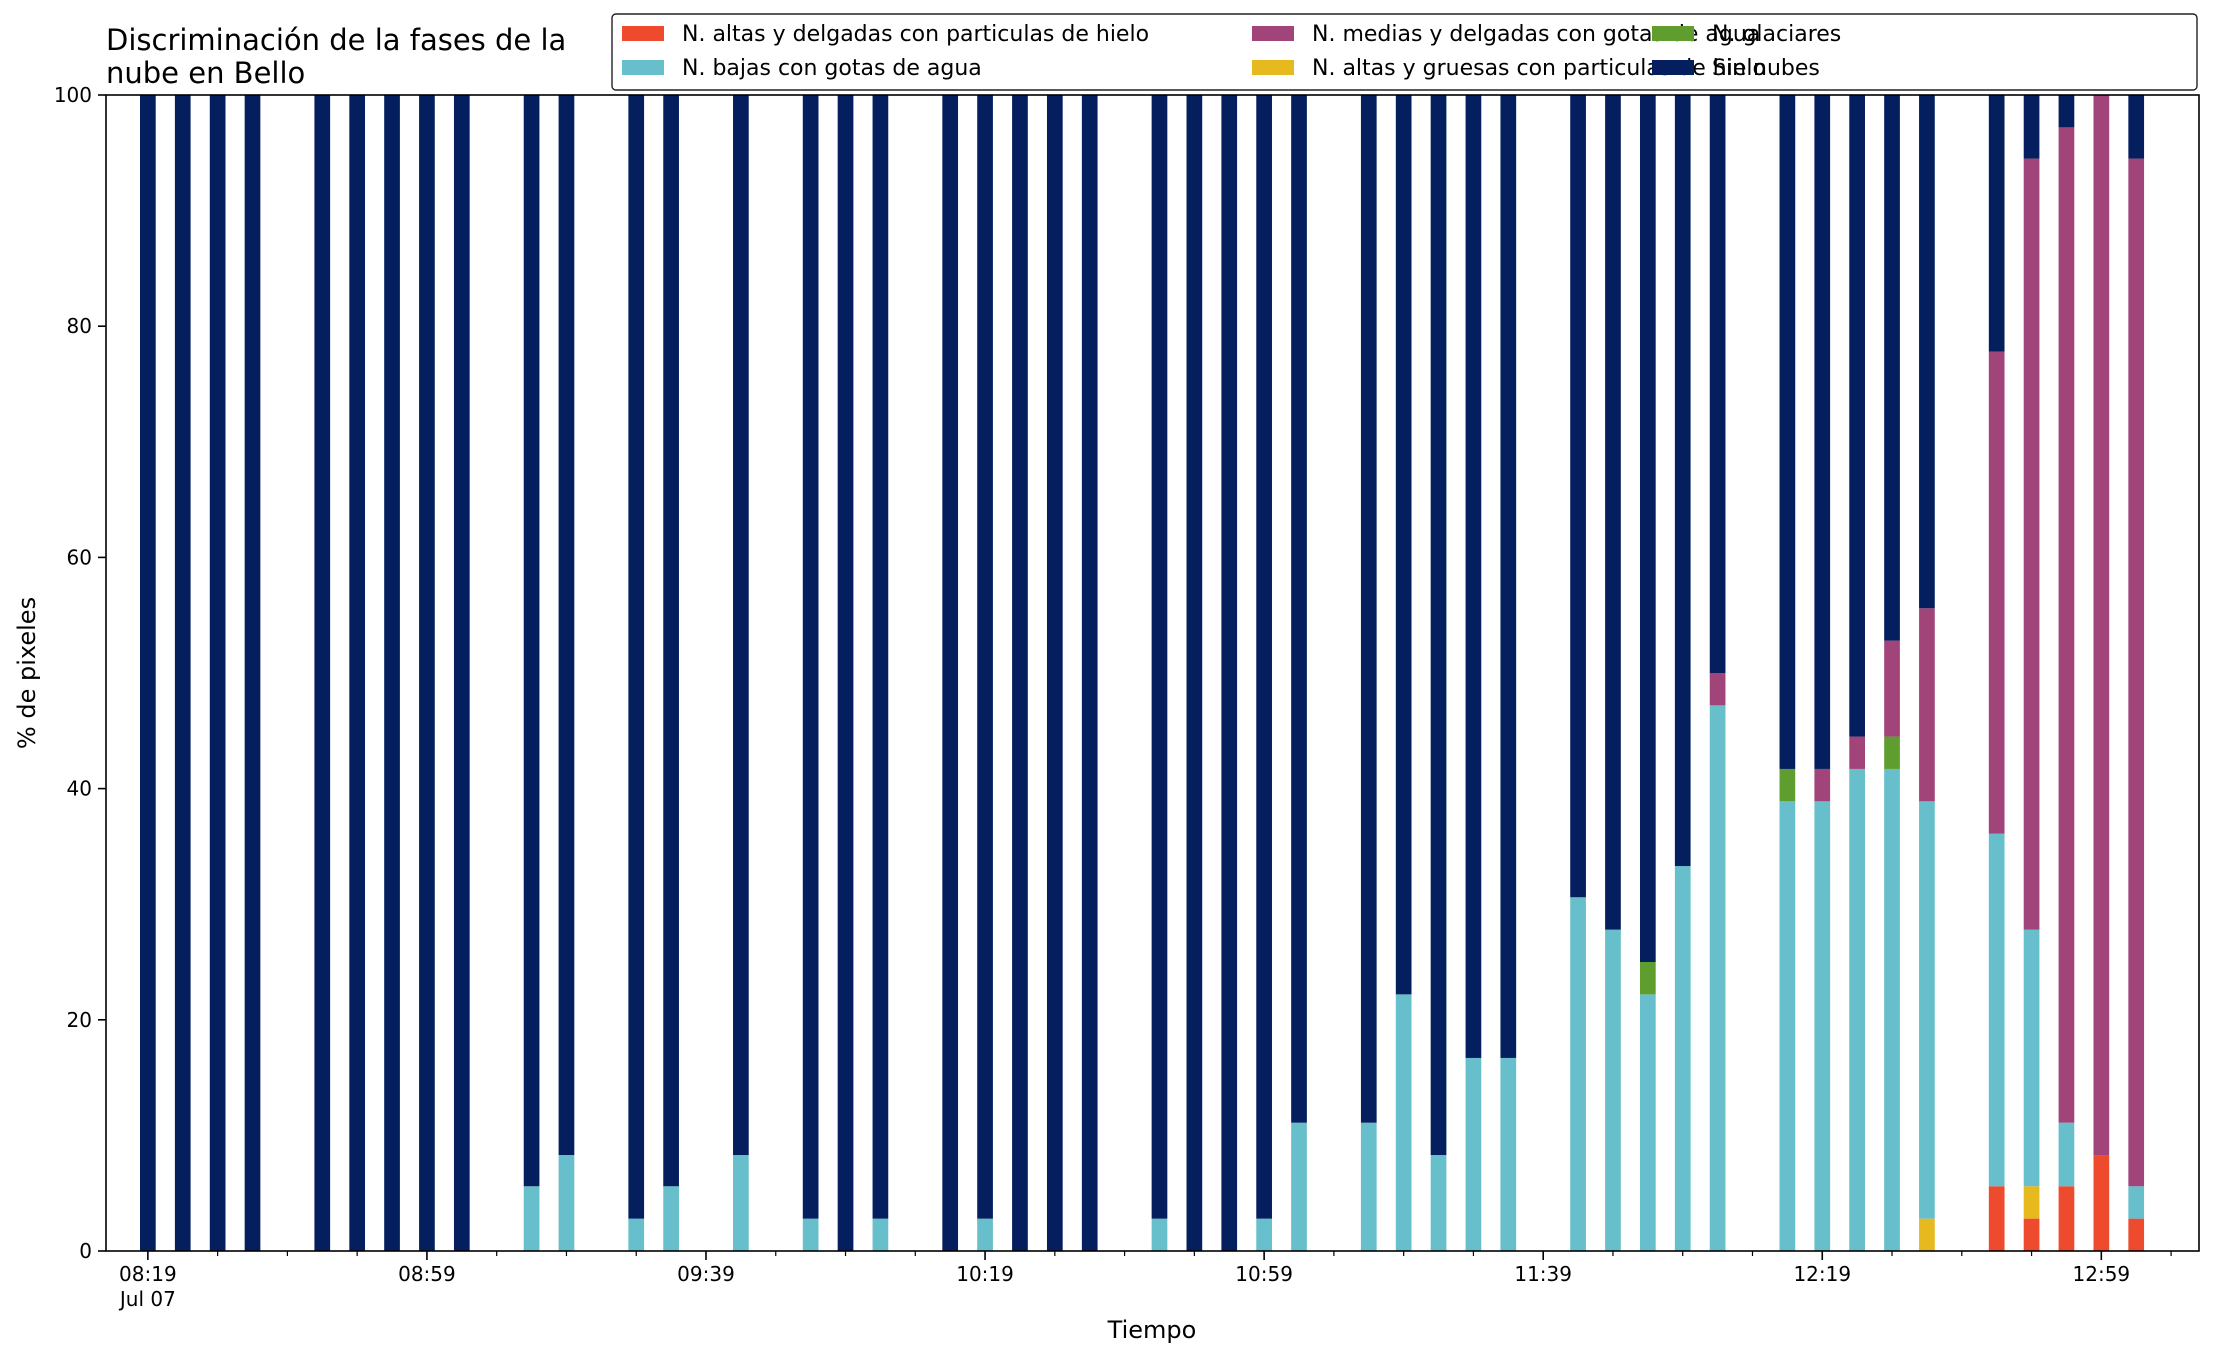 This screenshot has width=2216, height=1355. What do you see at coordinates (706, 1274) in the screenshot?
I see `x-tick-label: 09:39` at bounding box center [706, 1274].